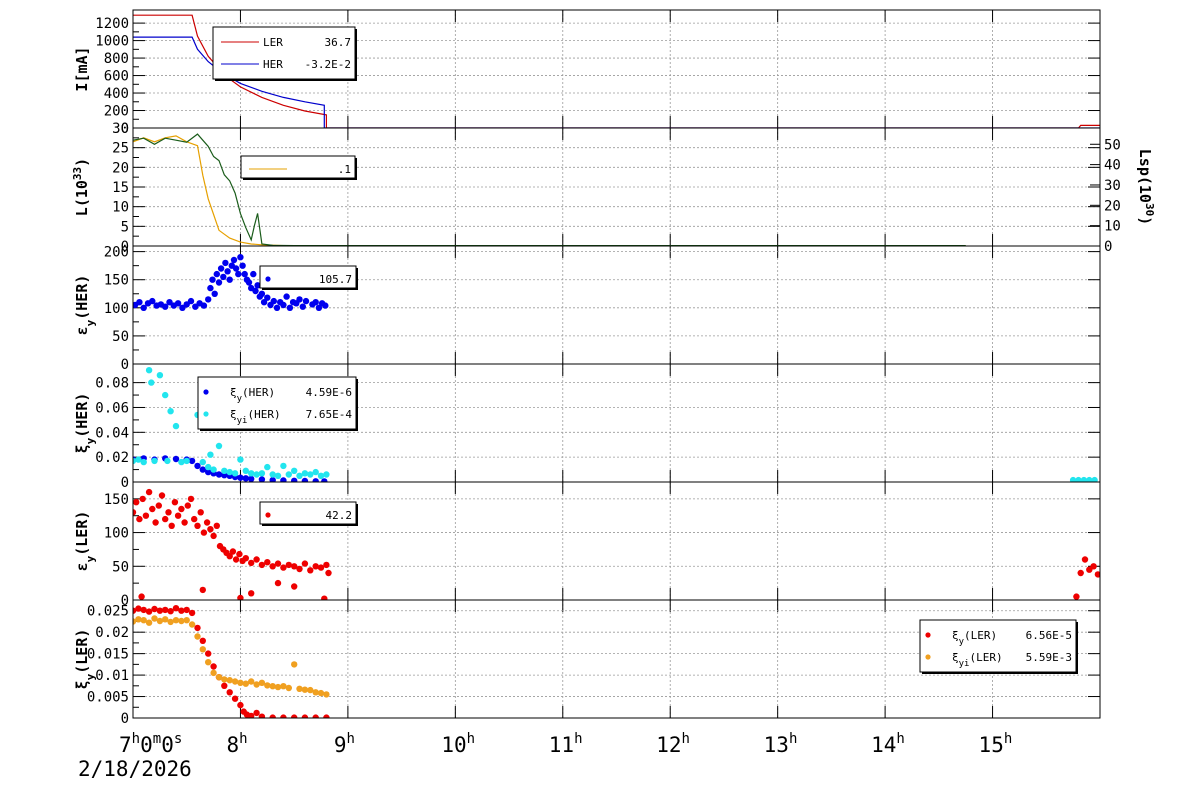 This screenshot has height=798, width=1200. Describe the element at coordinates (85, 305) in the screenshot. I see `y-axis-label-emit_her: εy(HER)` at that location.